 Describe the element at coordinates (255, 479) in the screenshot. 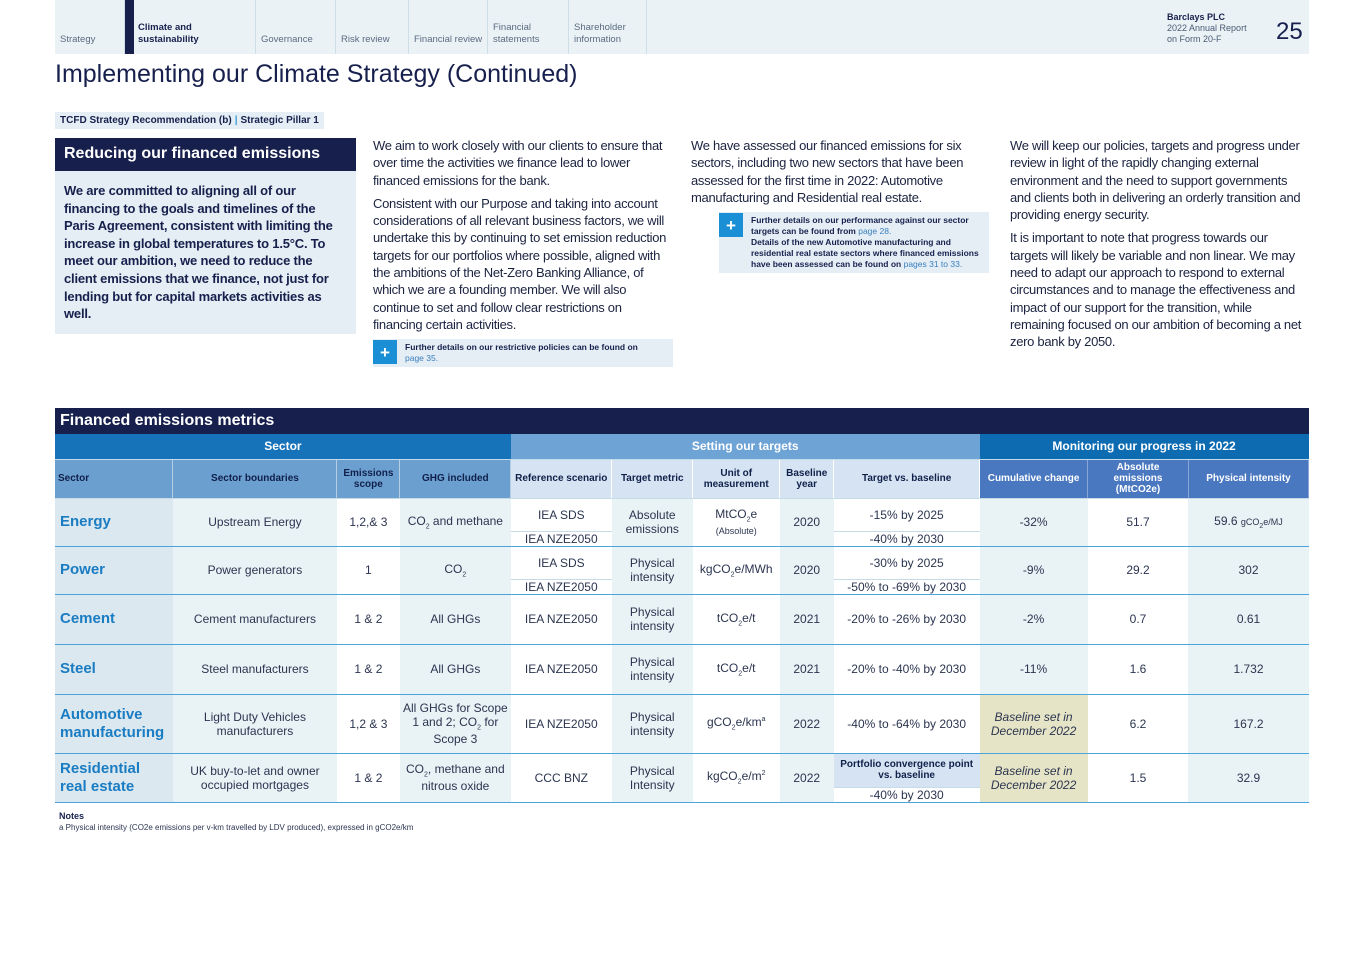

I see `column-header: Sector boundaries` at that location.